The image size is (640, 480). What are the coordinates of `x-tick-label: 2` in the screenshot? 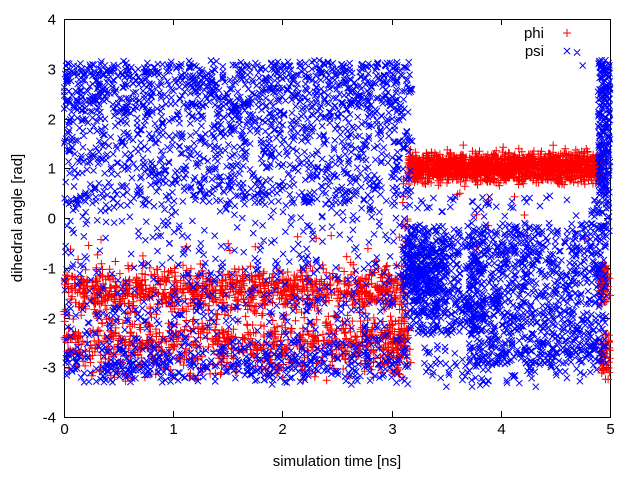 It's located at (282, 429).